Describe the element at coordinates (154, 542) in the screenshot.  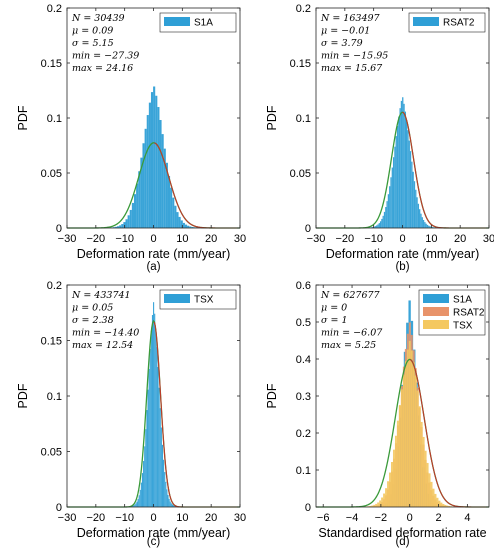
I see `panel-caption: (c)` at that location.